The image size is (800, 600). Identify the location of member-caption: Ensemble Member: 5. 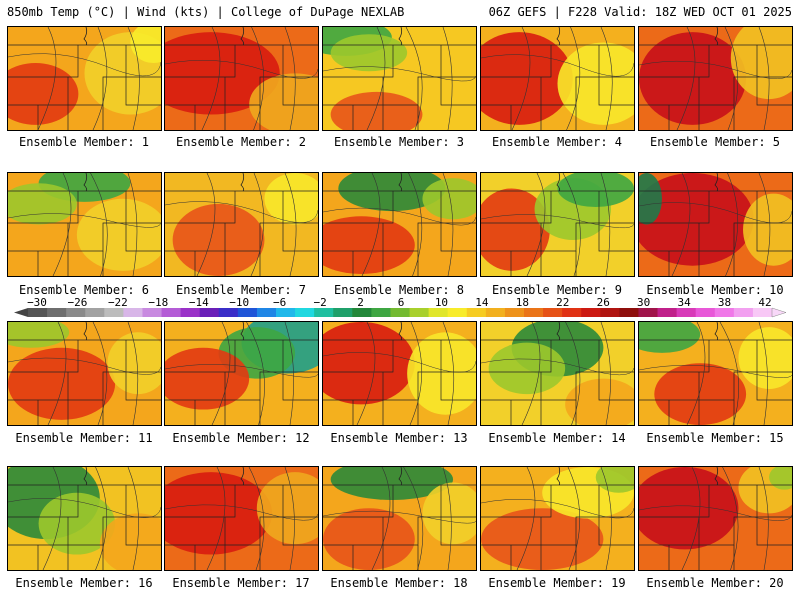
(715, 142).